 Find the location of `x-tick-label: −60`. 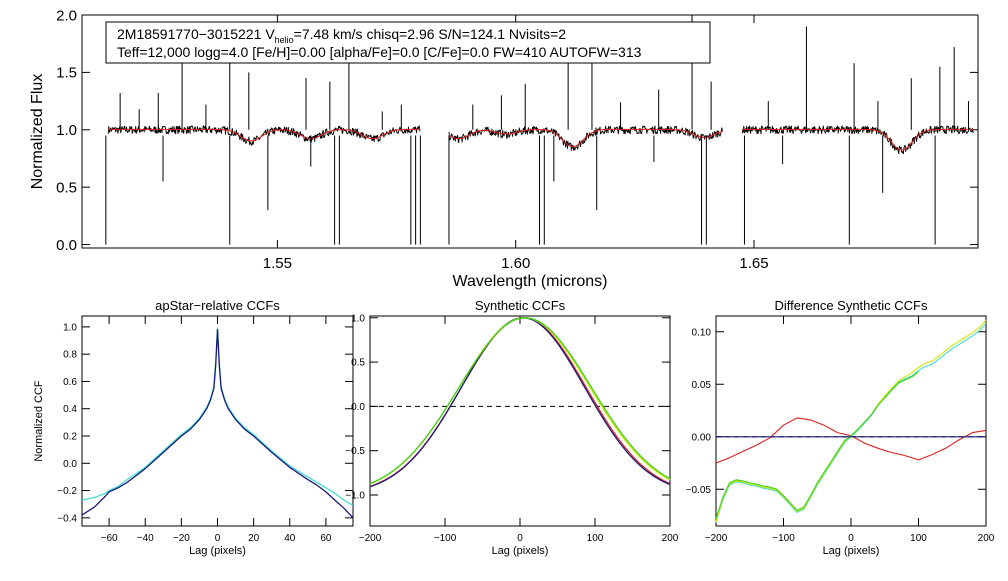

x-tick-label: −60 is located at coordinates (109, 538).